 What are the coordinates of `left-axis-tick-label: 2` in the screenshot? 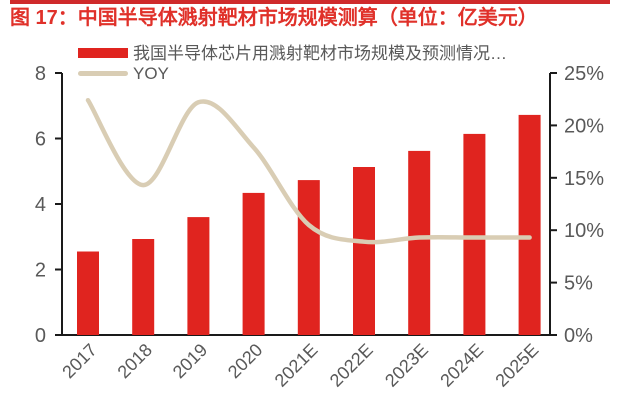 It's located at (40, 271).